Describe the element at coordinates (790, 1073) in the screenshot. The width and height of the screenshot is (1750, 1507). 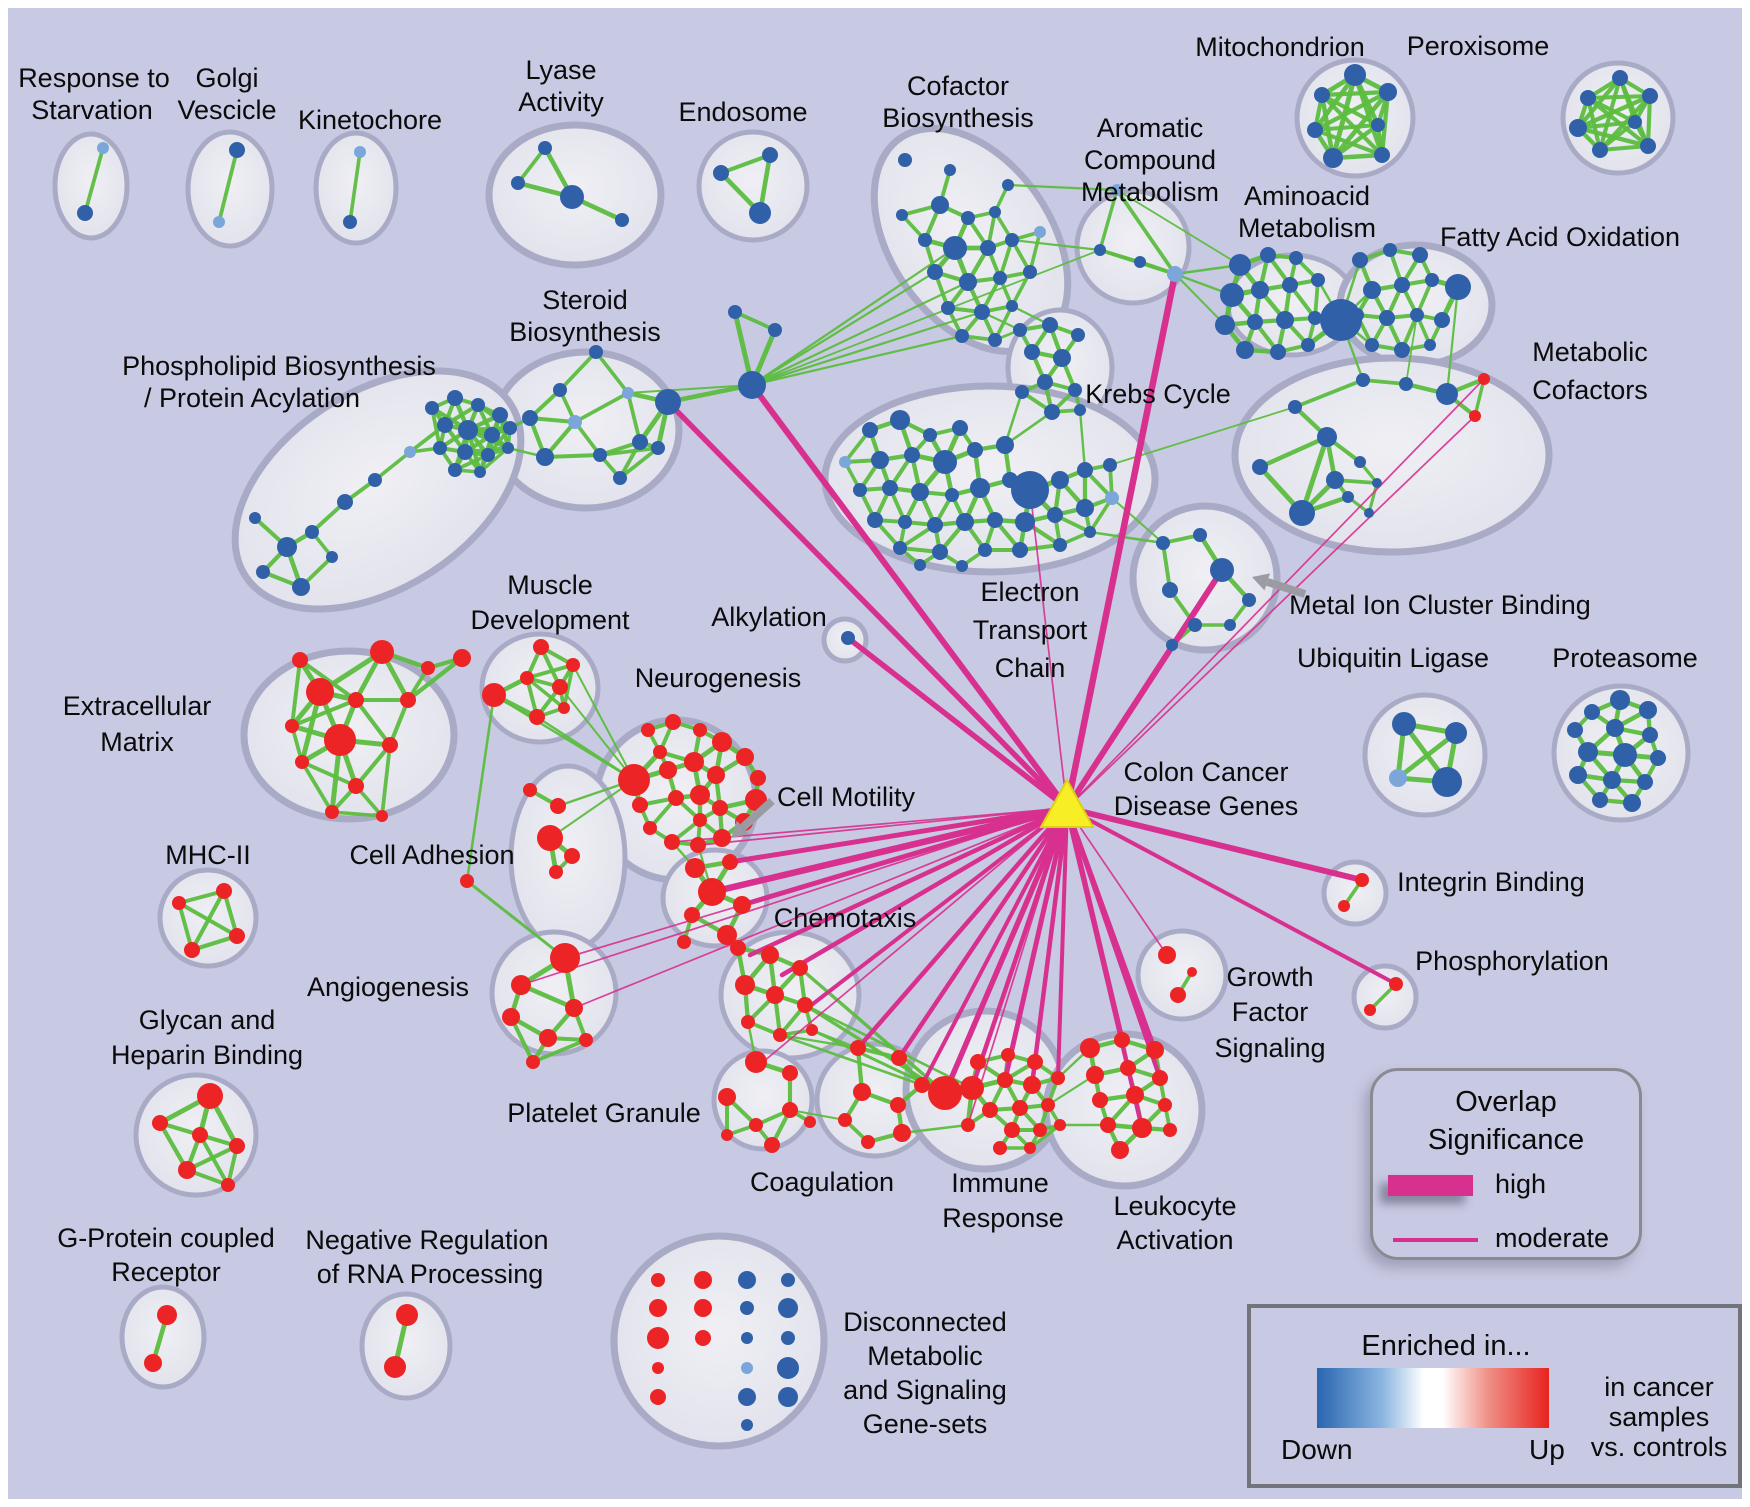
I see `gene-set-node-platelet-granule` at that location.